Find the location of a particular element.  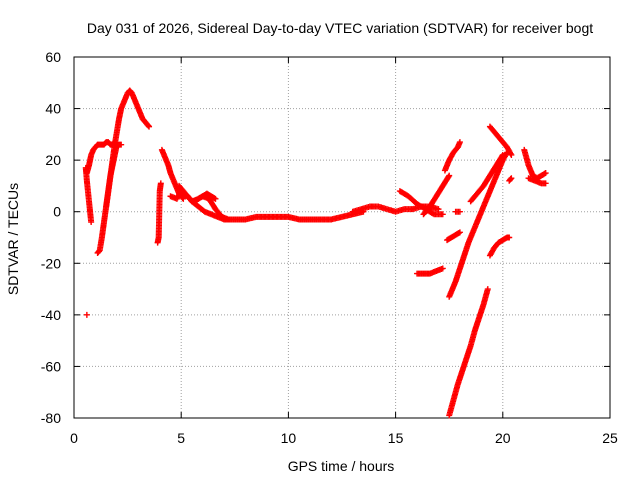

y-tick-label: -80 is located at coordinates (51, 418).